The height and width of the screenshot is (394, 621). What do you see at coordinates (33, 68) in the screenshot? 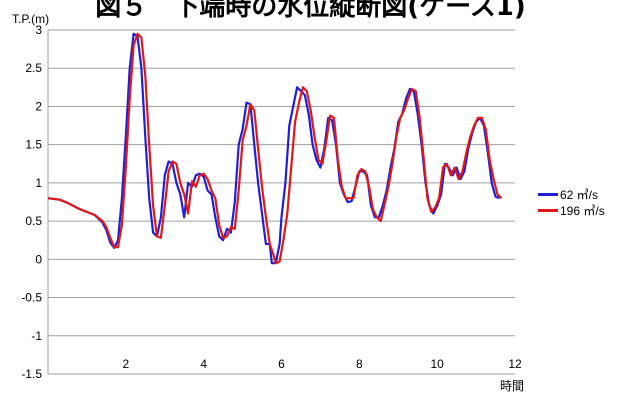
I see `y-tick-label: 2.5` at bounding box center [33, 68].